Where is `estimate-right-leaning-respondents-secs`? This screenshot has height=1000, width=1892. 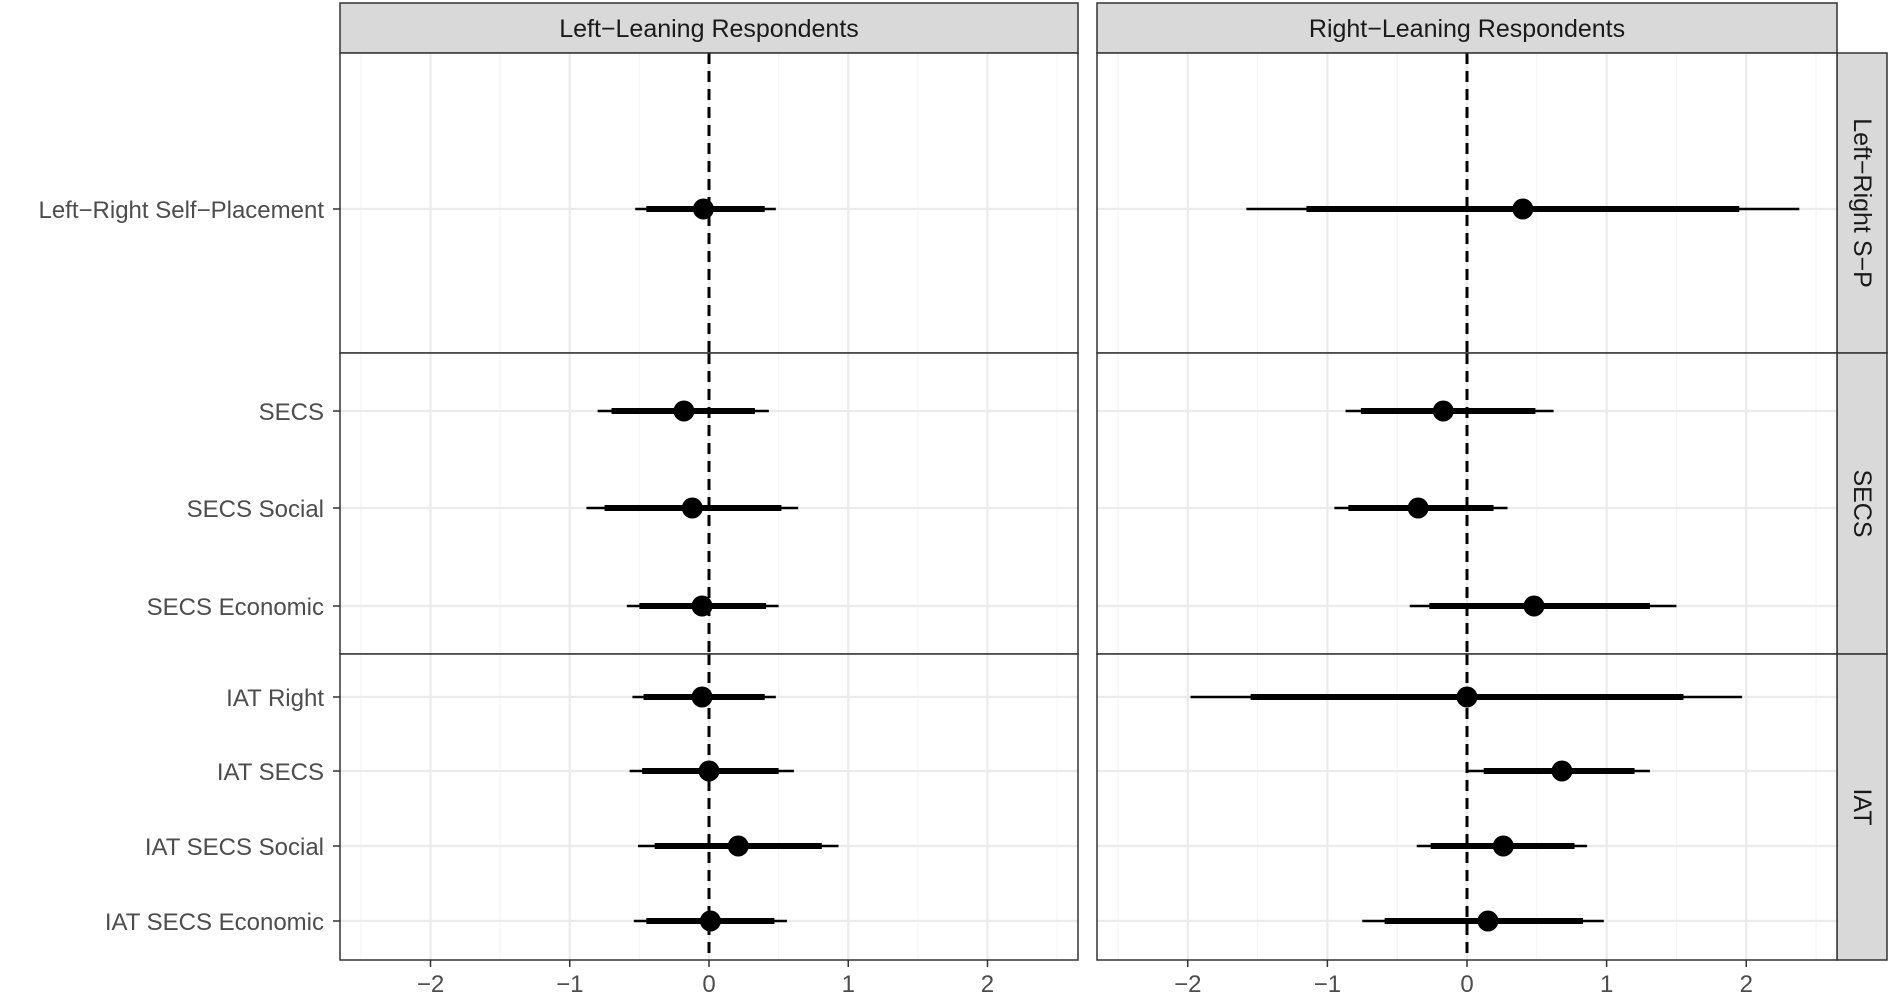
estimate-right-leaning-respondents-secs is located at coordinates (1449, 411).